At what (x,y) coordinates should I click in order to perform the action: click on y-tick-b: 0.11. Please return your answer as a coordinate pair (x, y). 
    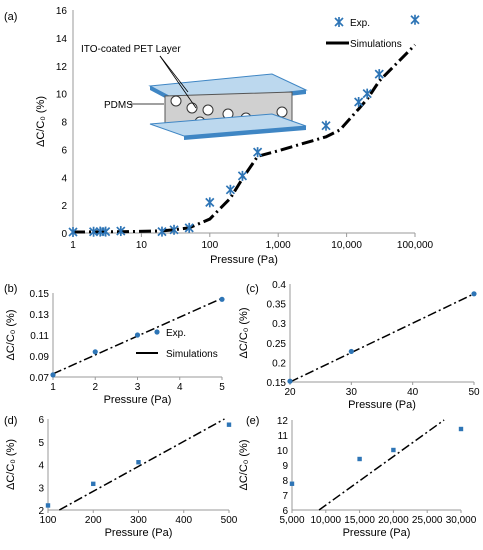
    Looking at the image, I should click on (39, 336).